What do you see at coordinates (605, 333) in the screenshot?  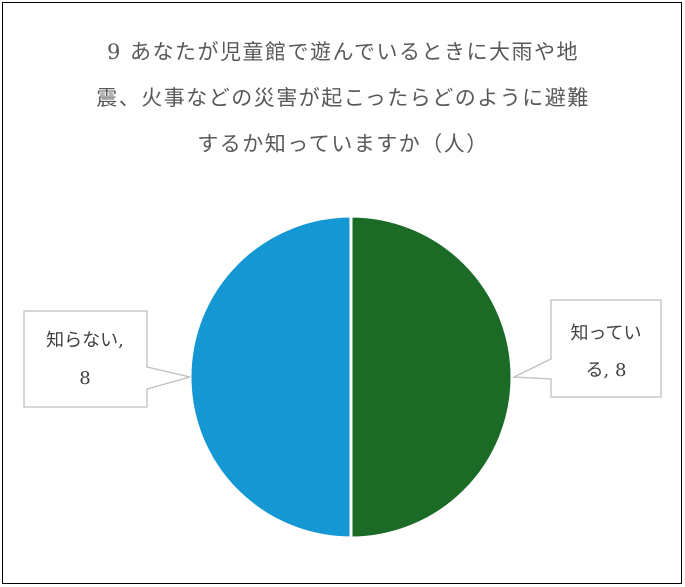 I see `callout-right-line-1: 知ってい` at bounding box center [605, 333].